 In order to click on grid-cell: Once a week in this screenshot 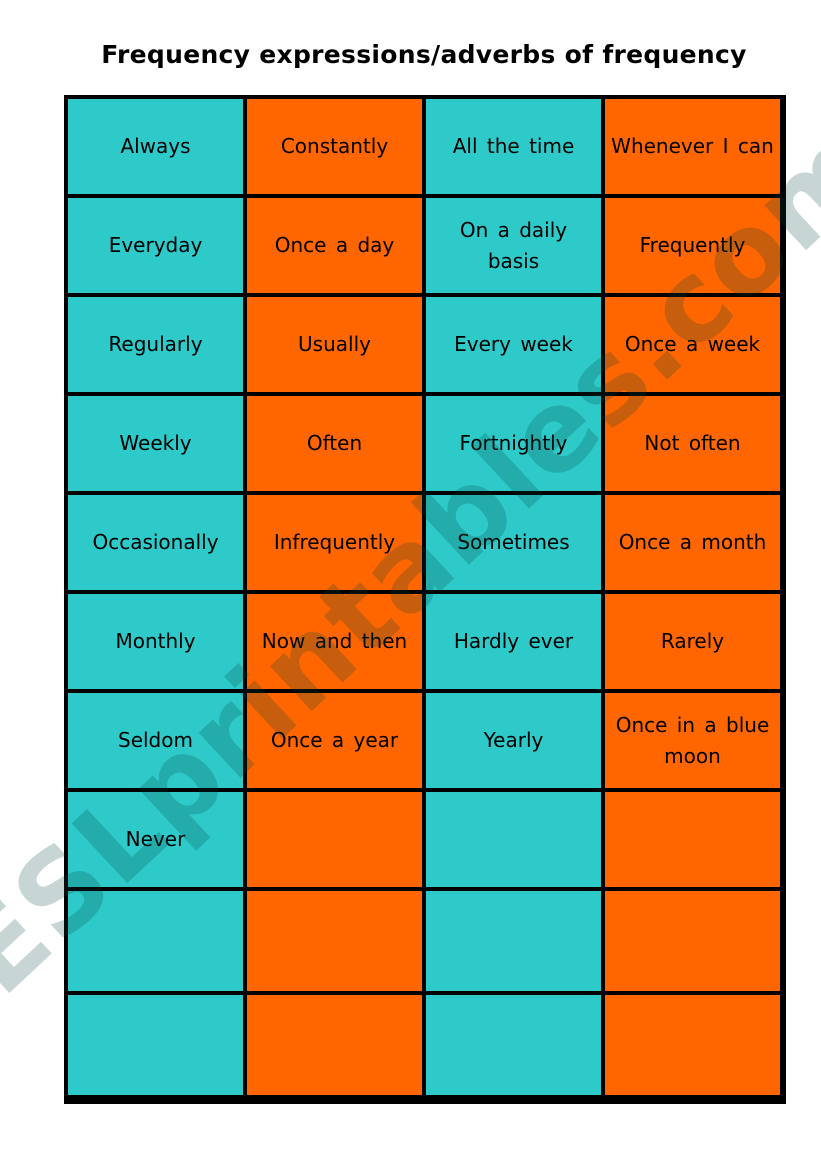, I will do `click(692, 344)`.